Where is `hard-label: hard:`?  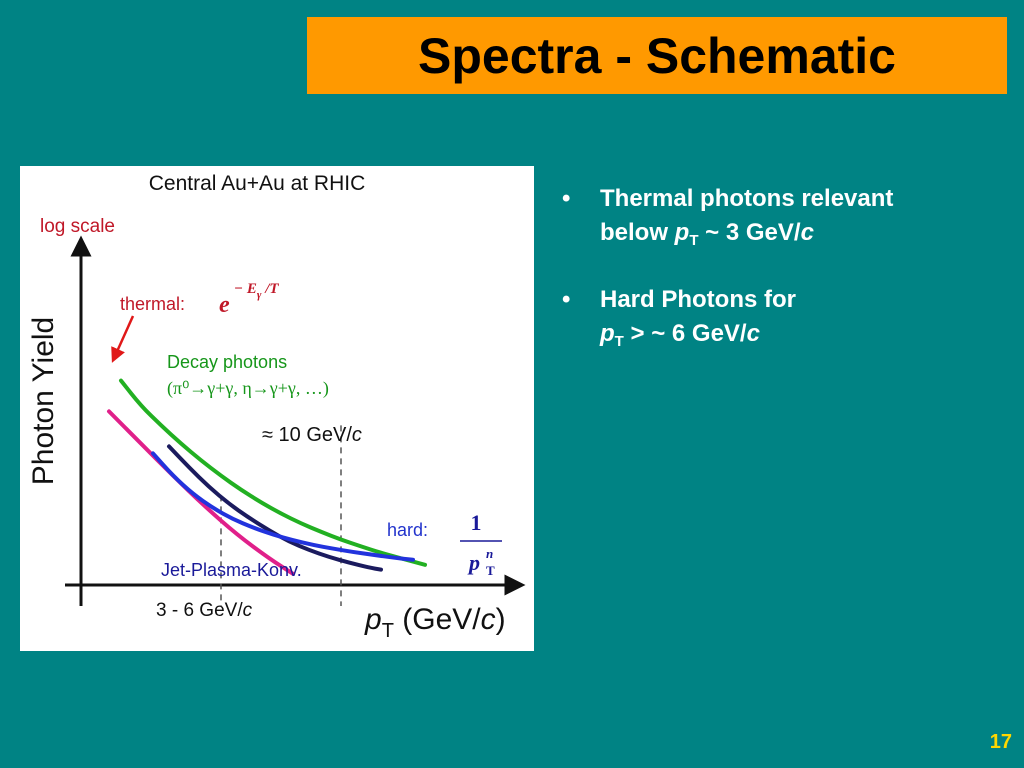 hard-label: hard: is located at coordinates (407, 530).